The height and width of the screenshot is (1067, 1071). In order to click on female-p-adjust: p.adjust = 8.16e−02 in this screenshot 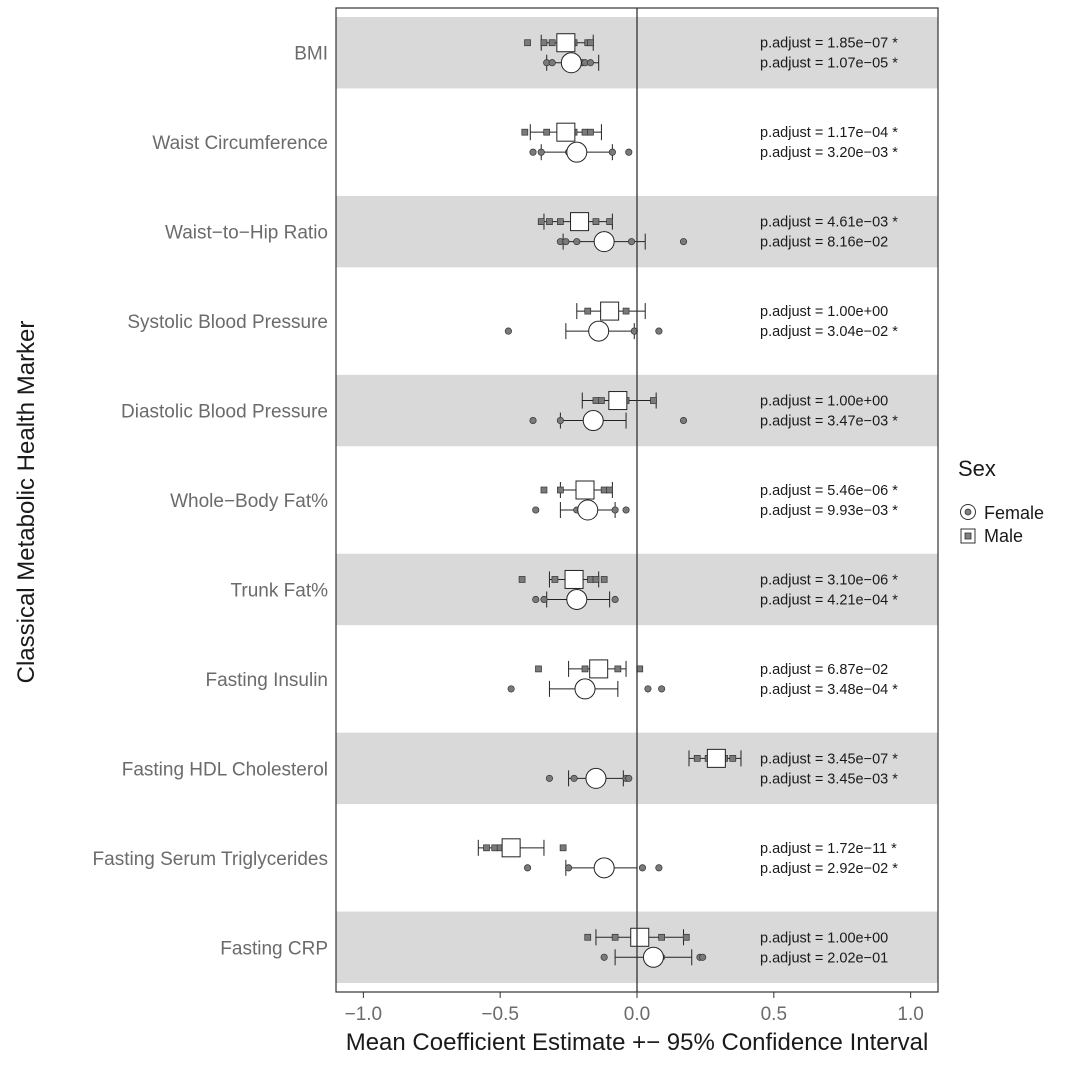, I will do `click(824, 243)`.